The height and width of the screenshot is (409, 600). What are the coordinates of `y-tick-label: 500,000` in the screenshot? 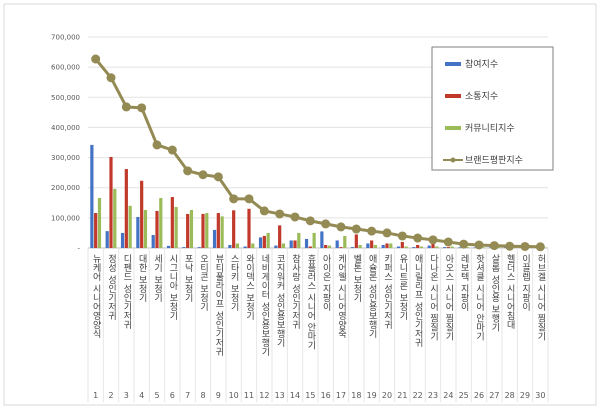 It's located at (65, 98).